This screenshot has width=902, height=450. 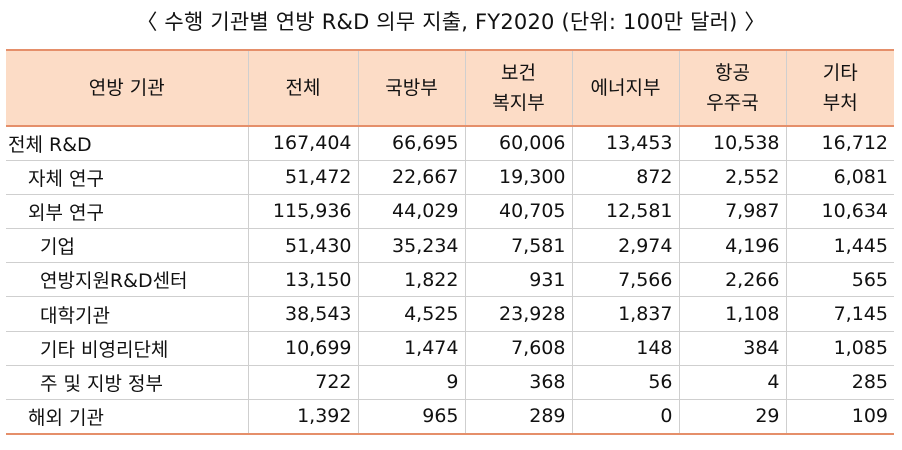 I want to click on table-cell: 7,987, so click(x=732, y=212).